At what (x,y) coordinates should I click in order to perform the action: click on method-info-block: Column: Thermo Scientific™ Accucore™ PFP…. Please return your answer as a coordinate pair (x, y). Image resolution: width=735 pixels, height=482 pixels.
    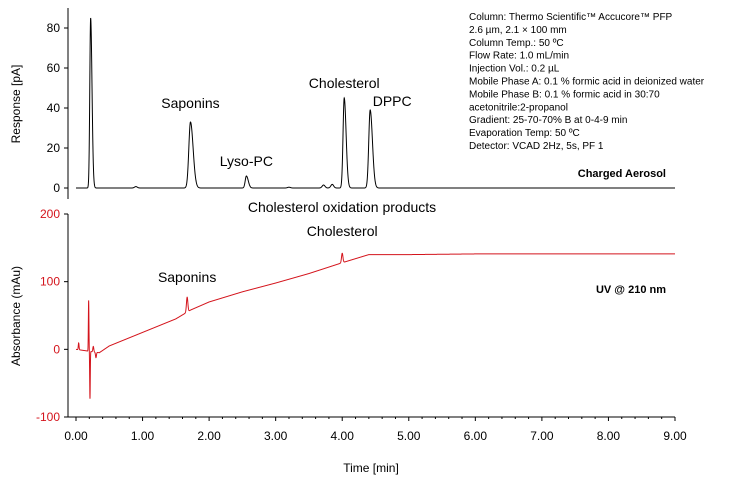
    Looking at the image, I should click on (587, 82).